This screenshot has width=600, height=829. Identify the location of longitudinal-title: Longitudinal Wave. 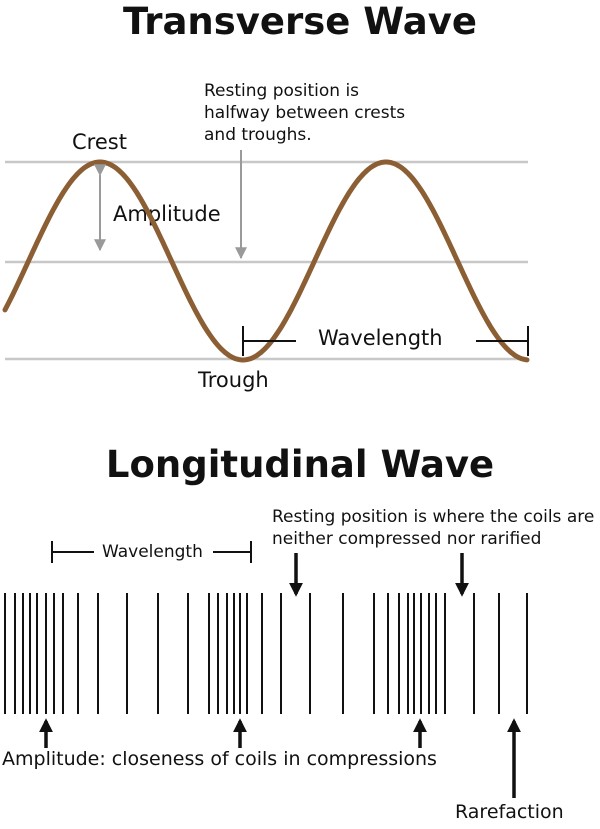
(300, 464).